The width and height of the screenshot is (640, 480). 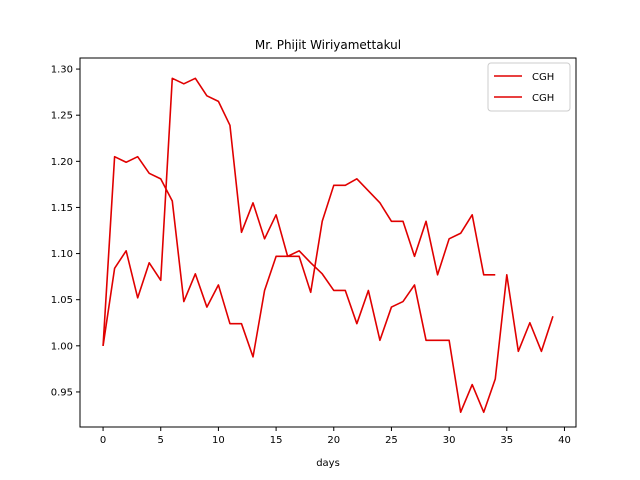 What do you see at coordinates (543, 98) in the screenshot?
I see `legend-label-series-2: CGH` at bounding box center [543, 98].